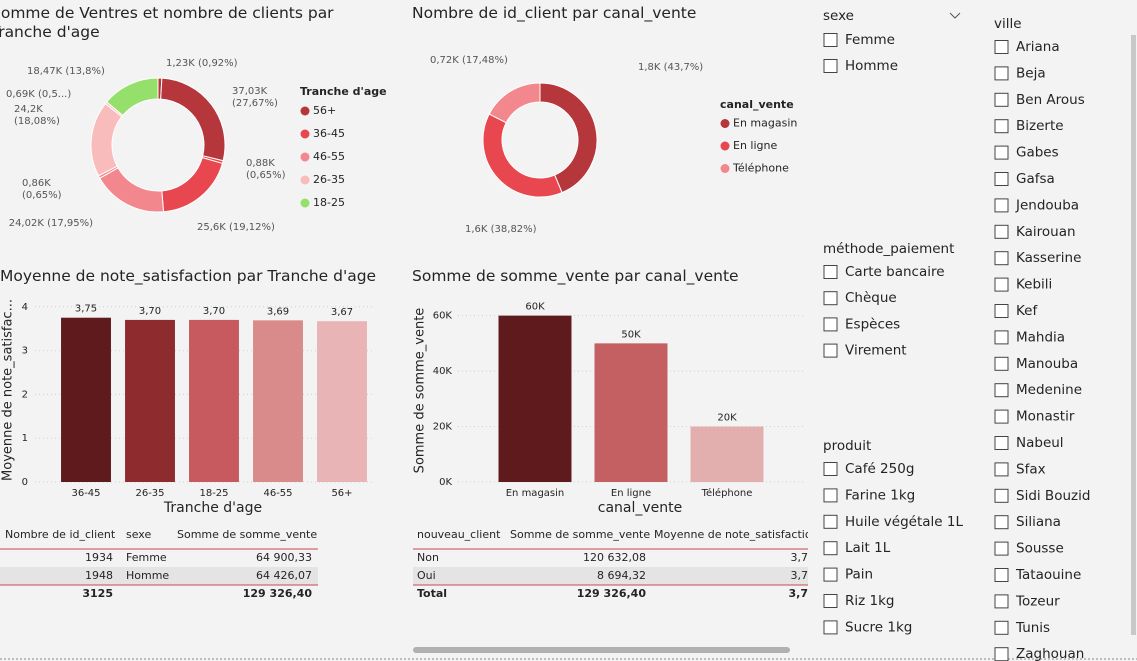 This screenshot has width=1137, height=661. What do you see at coordinates (800, 557) in the screenshot?
I see `table-cell: 3,7` at bounding box center [800, 557].